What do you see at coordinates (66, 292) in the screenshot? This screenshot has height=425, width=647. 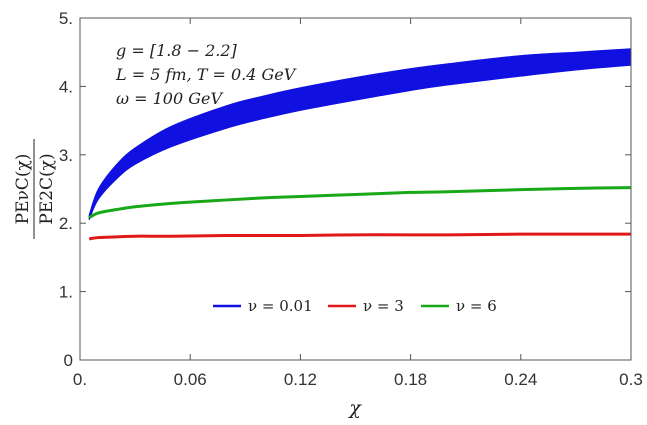 I see `y-tick-label: 1.` at bounding box center [66, 292].